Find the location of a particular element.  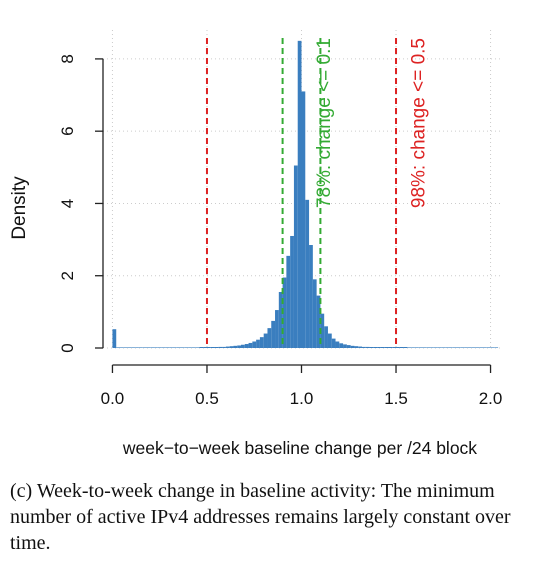

annotation-label: 78%: change <= 0.1 is located at coordinates (324, 123).